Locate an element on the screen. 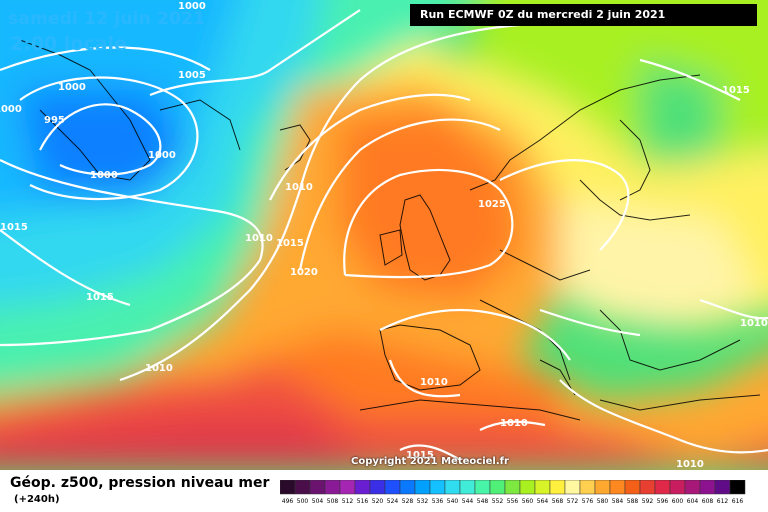 This screenshot has height=512, width=768. legend-tick-label: 508 is located at coordinates (333, 501).